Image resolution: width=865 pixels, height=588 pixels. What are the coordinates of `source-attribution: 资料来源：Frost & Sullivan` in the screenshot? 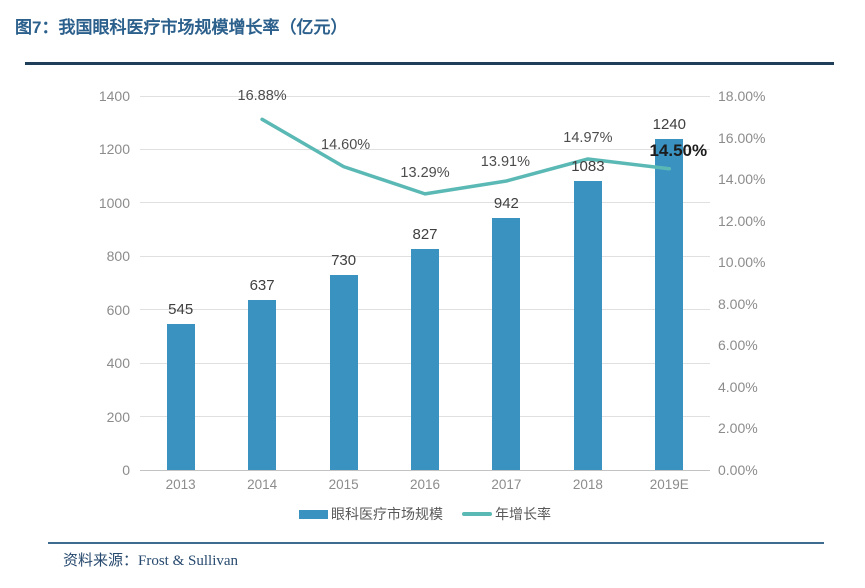 It's located at (151, 561).